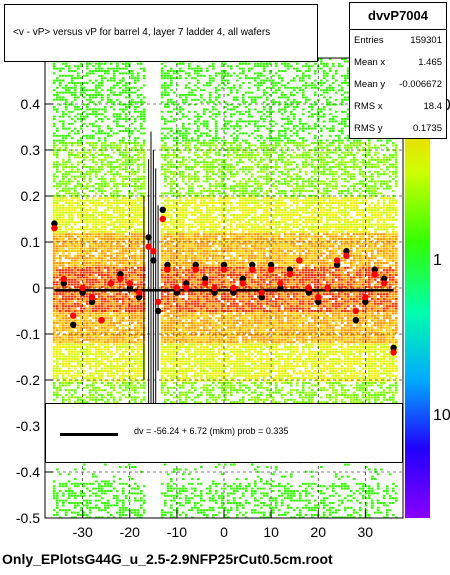  I want to click on stat-row-rms-y: RMS y 0.1735, so click(398, 129).